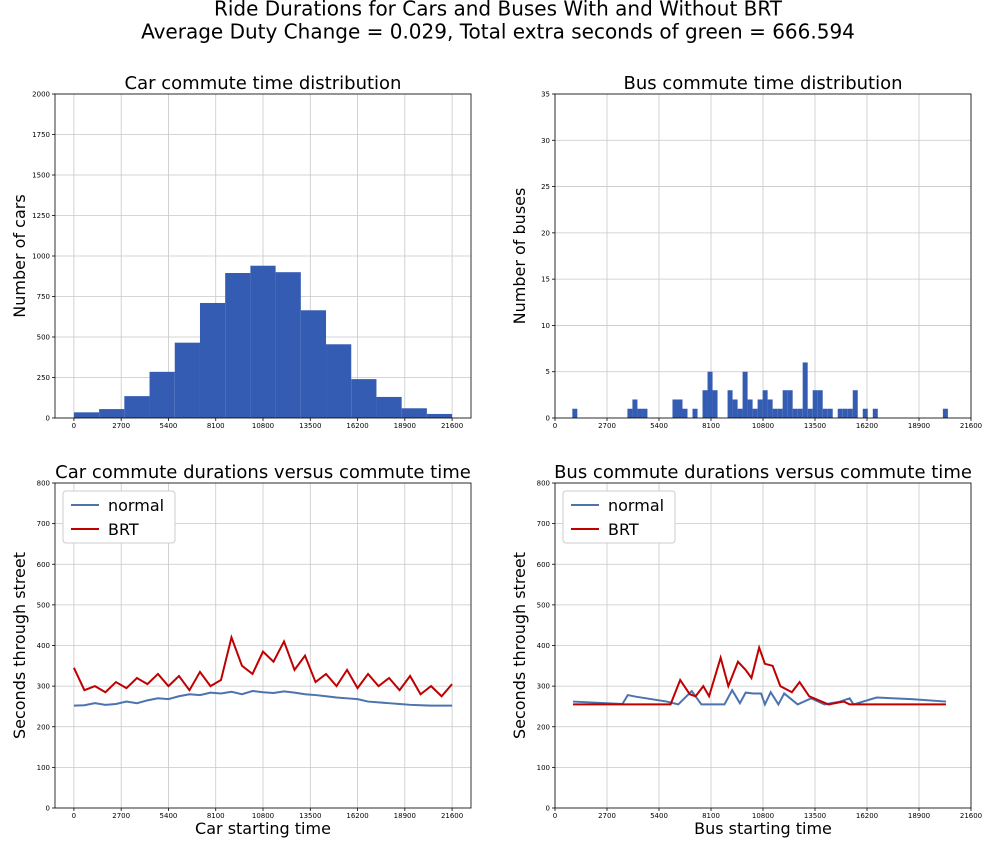 The width and height of the screenshot is (990, 842). Describe the element at coordinates (41, 176) in the screenshot. I see `y-tick-label: 1500` at that location.